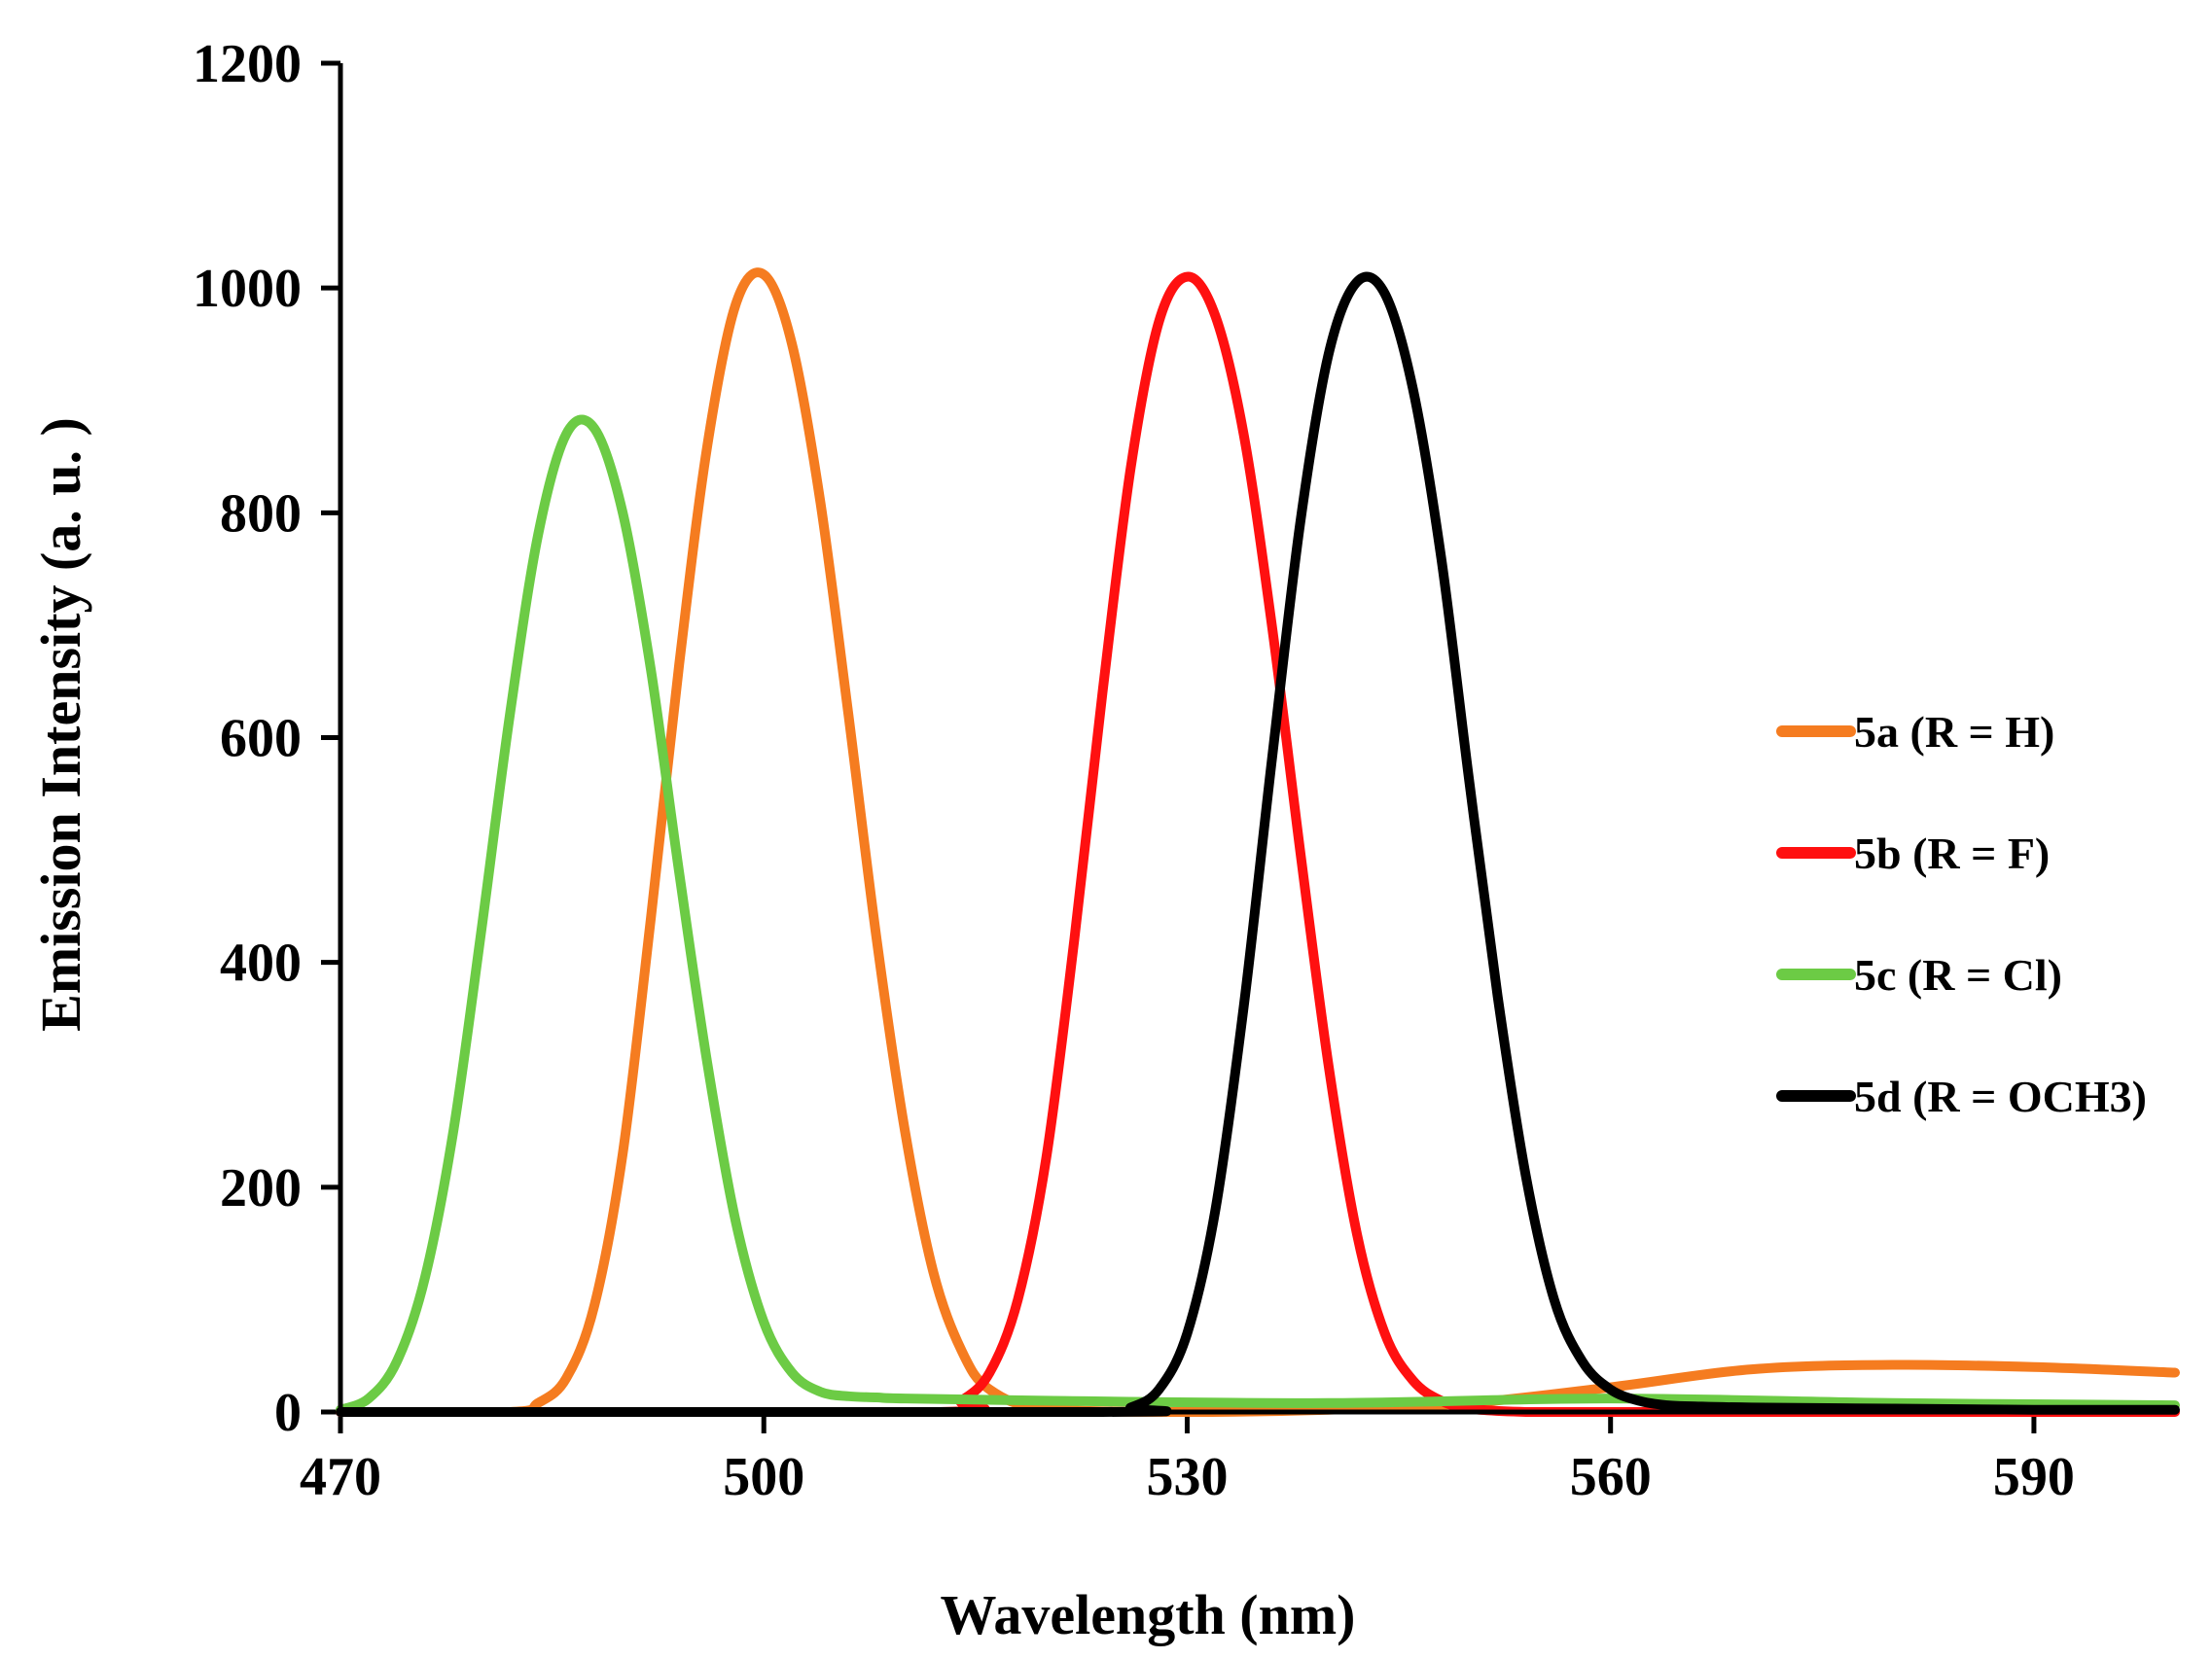  I want to click on legend-label: 5d (R = OCH3), so click(2001, 1096).